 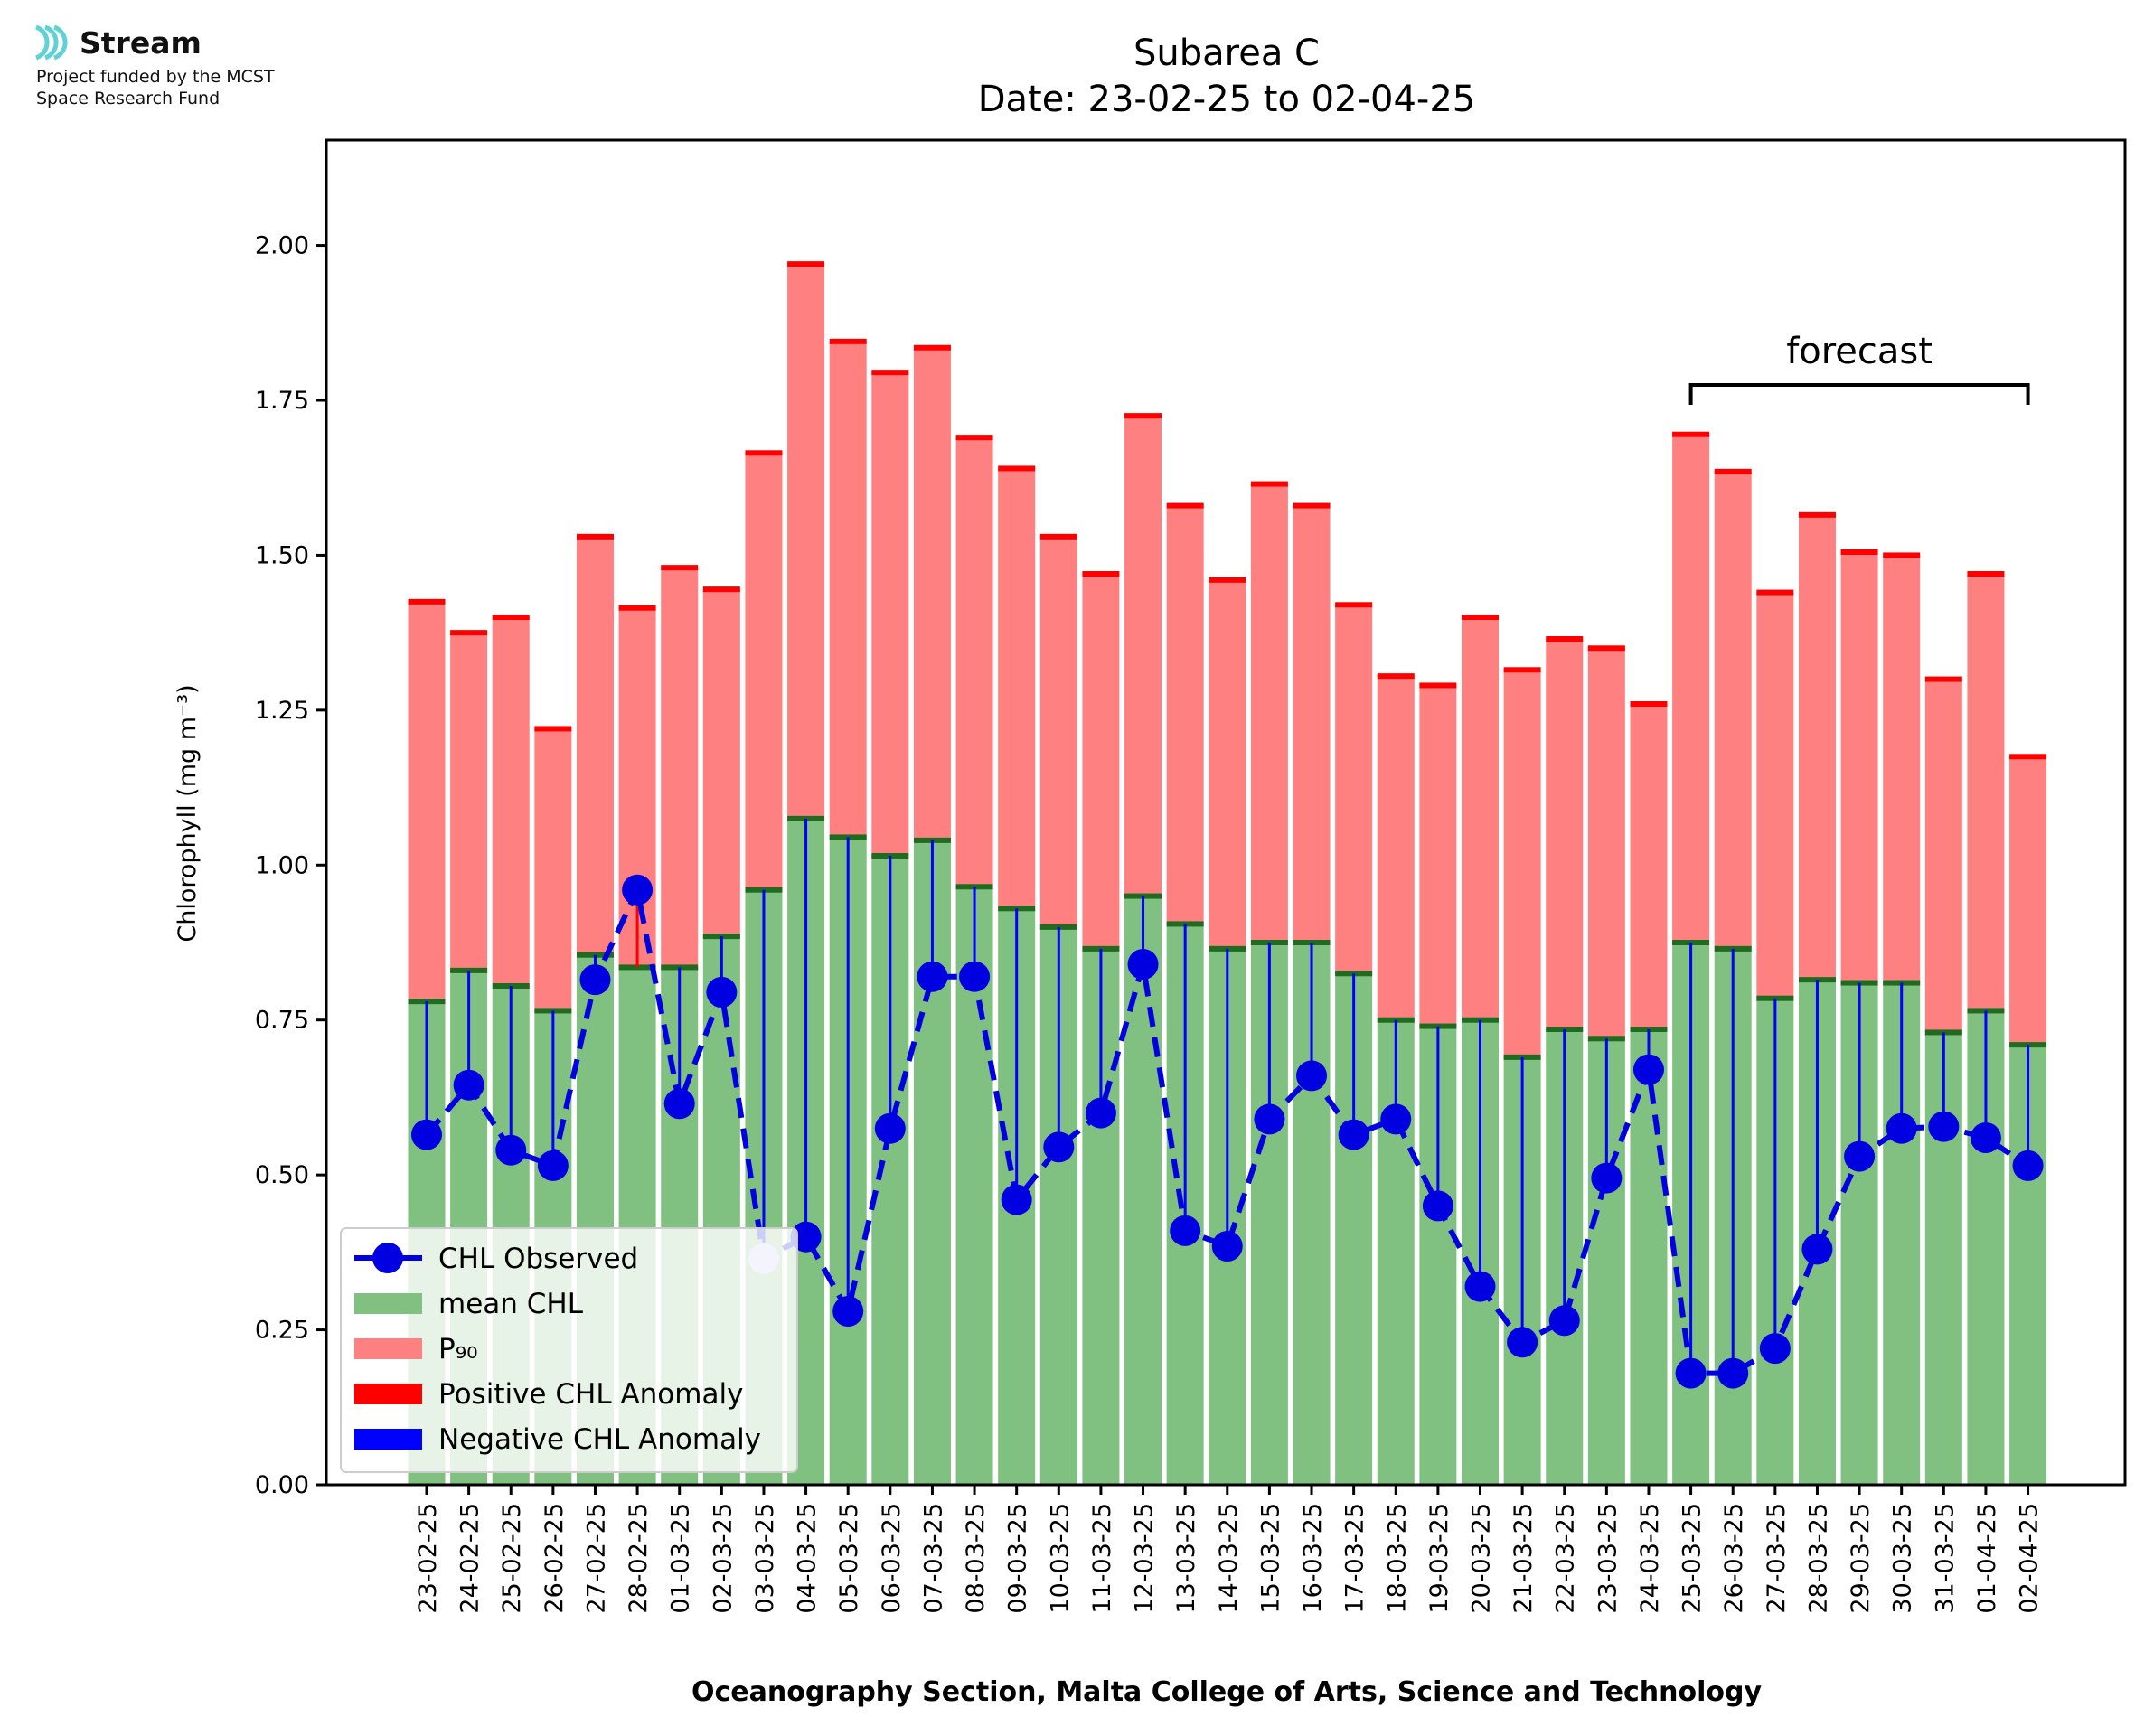 I want to click on legend-label: P₉₀, so click(x=458, y=1349).